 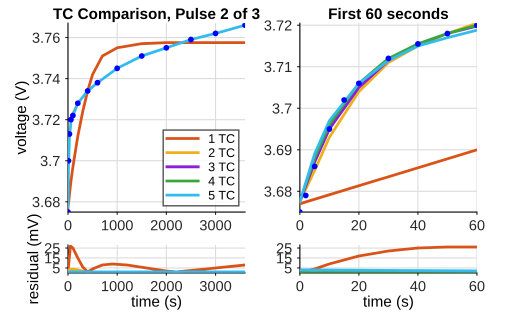 What do you see at coordinates (278, 67) in the screenshot?
I see `y-tick-label: 3.71` at bounding box center [278, 67].